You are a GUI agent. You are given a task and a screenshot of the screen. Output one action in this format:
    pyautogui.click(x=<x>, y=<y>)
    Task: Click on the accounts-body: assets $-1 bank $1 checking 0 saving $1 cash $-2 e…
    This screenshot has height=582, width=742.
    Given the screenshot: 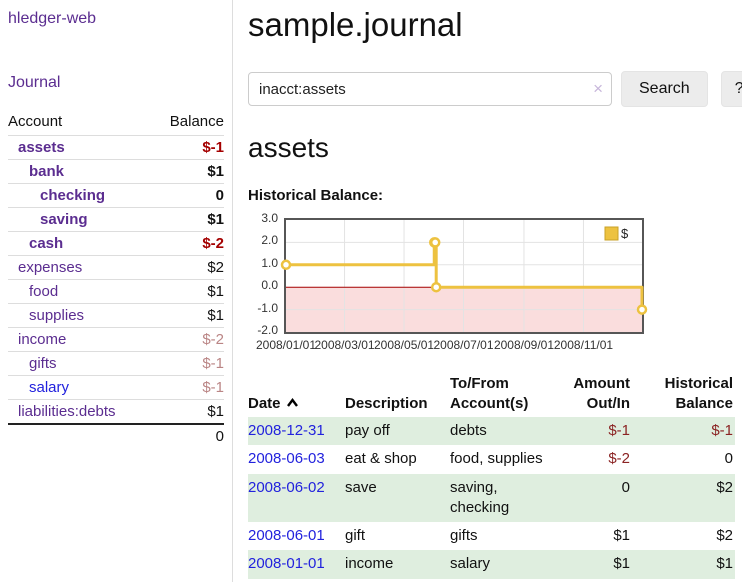 What is the action you would take?
    pyautogui.click(x=116, y=279)
    